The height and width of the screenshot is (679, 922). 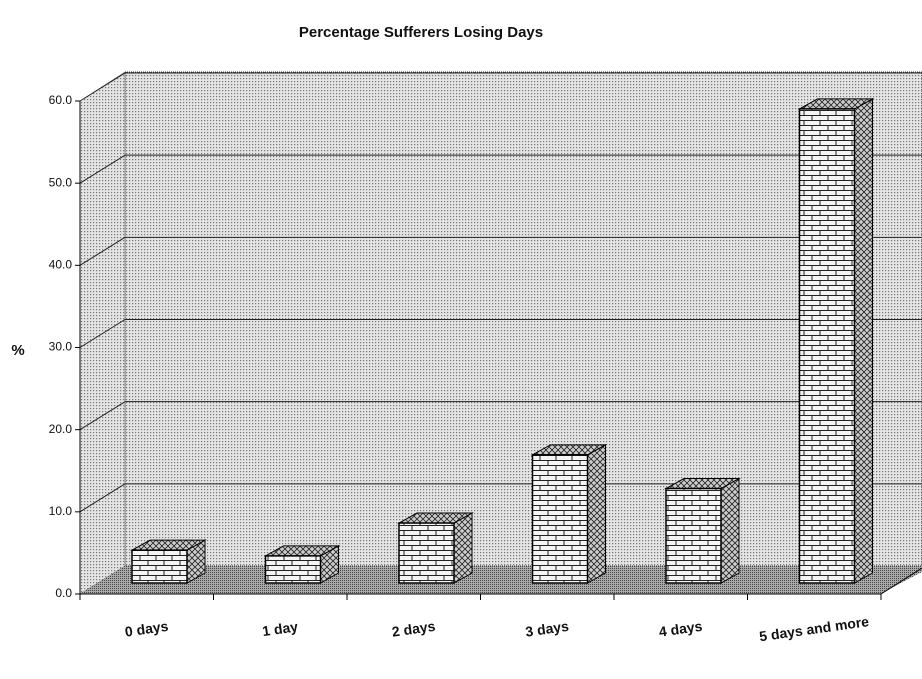 What do you see at coordinates (61, 511) in the screenshot?
I see `y-tick-label: 10.0` at bounding box center [61, 511].